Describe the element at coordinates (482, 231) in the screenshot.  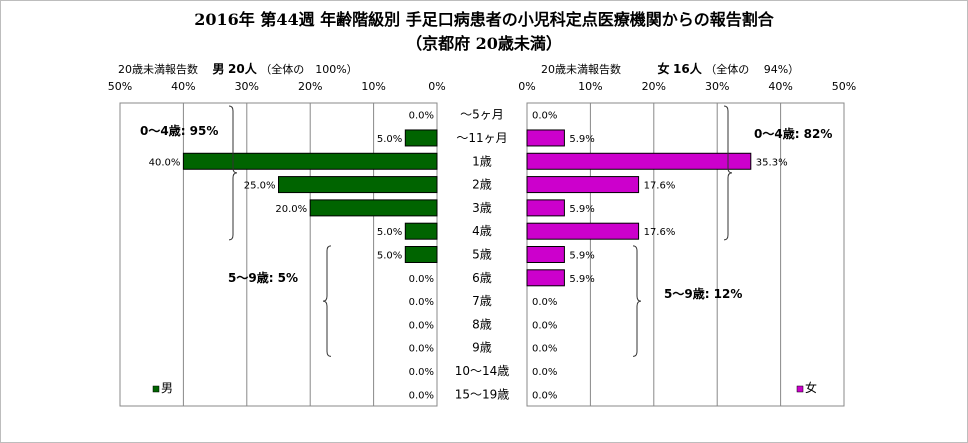
I see `category-label: 4歳` at that location.